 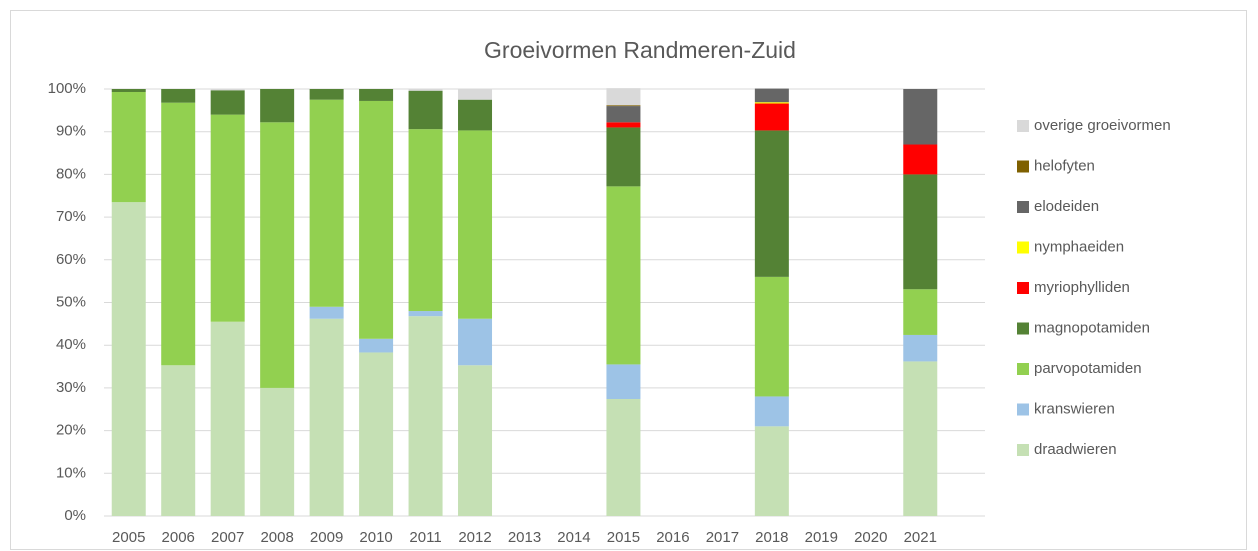 What do you see at coordinates (71, 472) in the screenshot?
I see `y-tick-label: 10%` at bounding box center [71, 472].